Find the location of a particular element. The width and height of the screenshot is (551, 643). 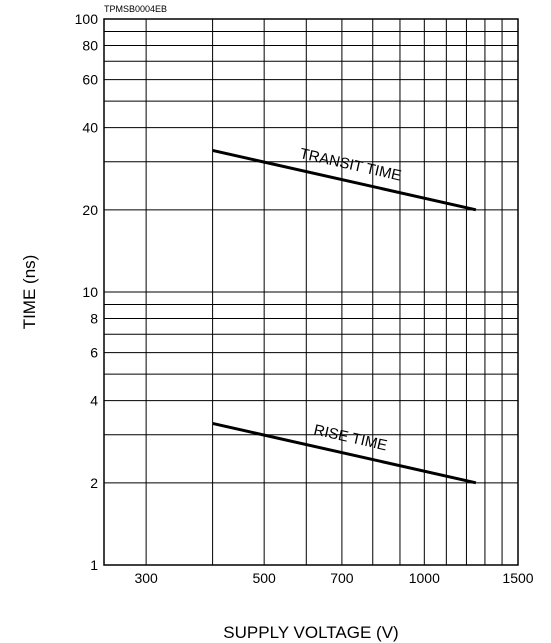

y-tick-labels: 1 2 4 6 8 10 20 40 60 80 100 is located at coordinates (87, 292).